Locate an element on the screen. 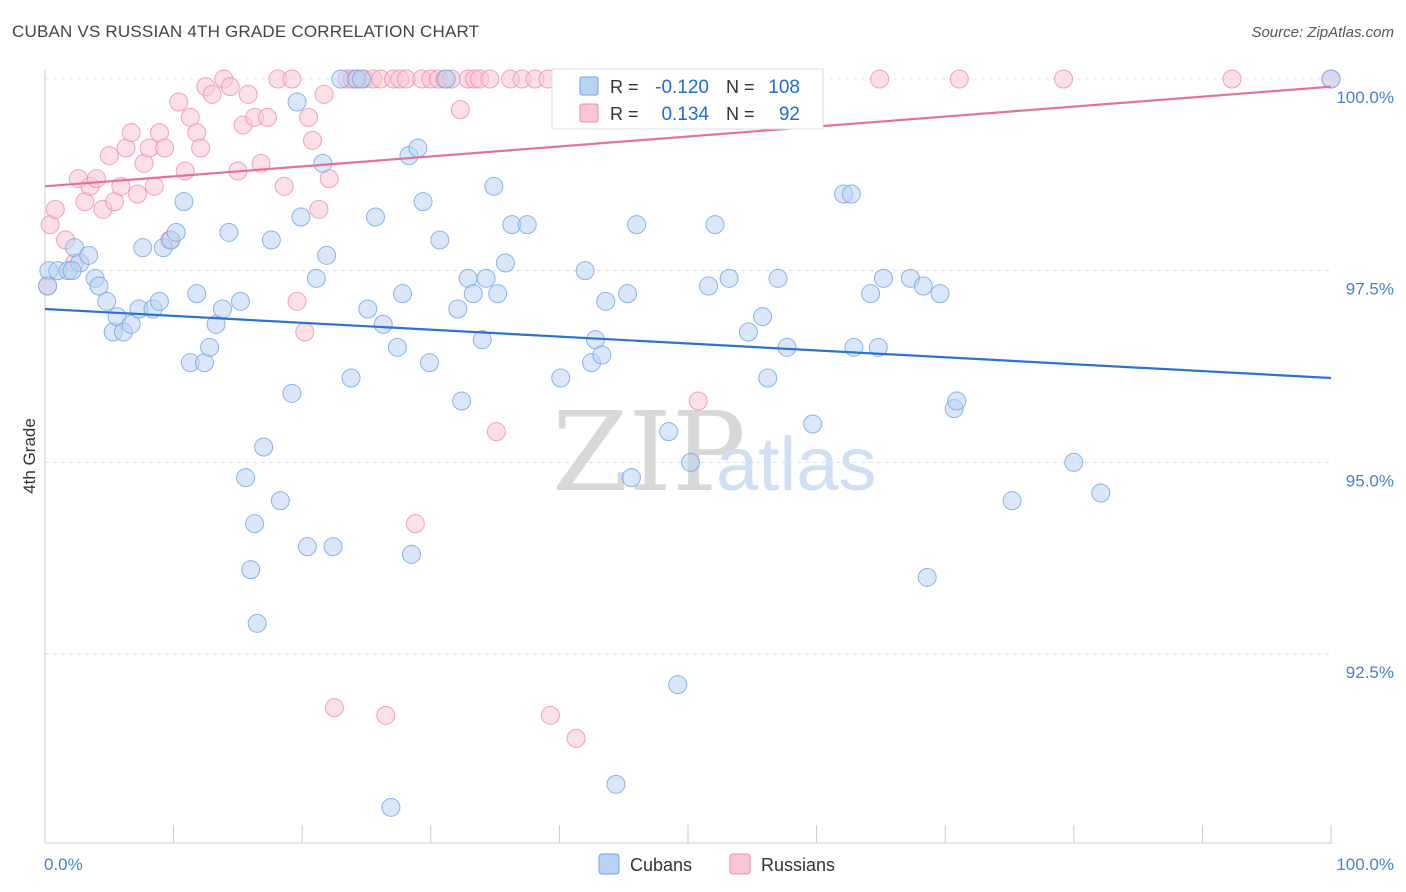 The image size is (1406, 892). source-label: Source: ZipAtlas.com is located at coordinates (1322, 32).